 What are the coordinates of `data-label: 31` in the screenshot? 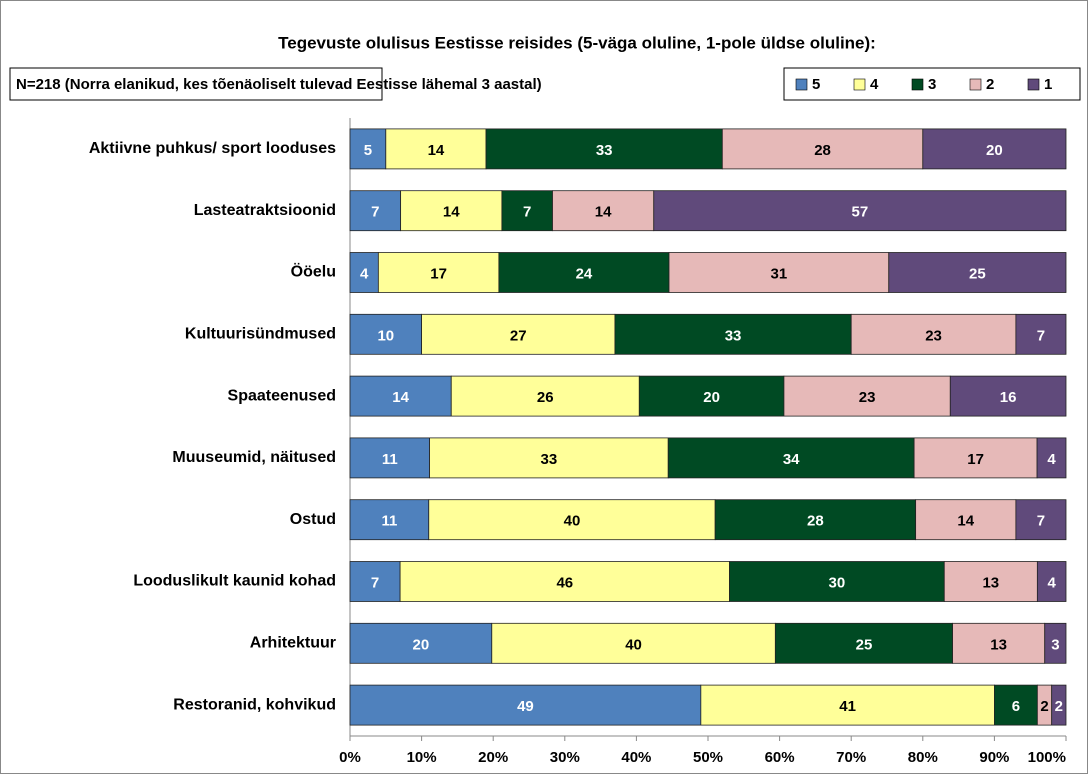 It's located at (779, 273).